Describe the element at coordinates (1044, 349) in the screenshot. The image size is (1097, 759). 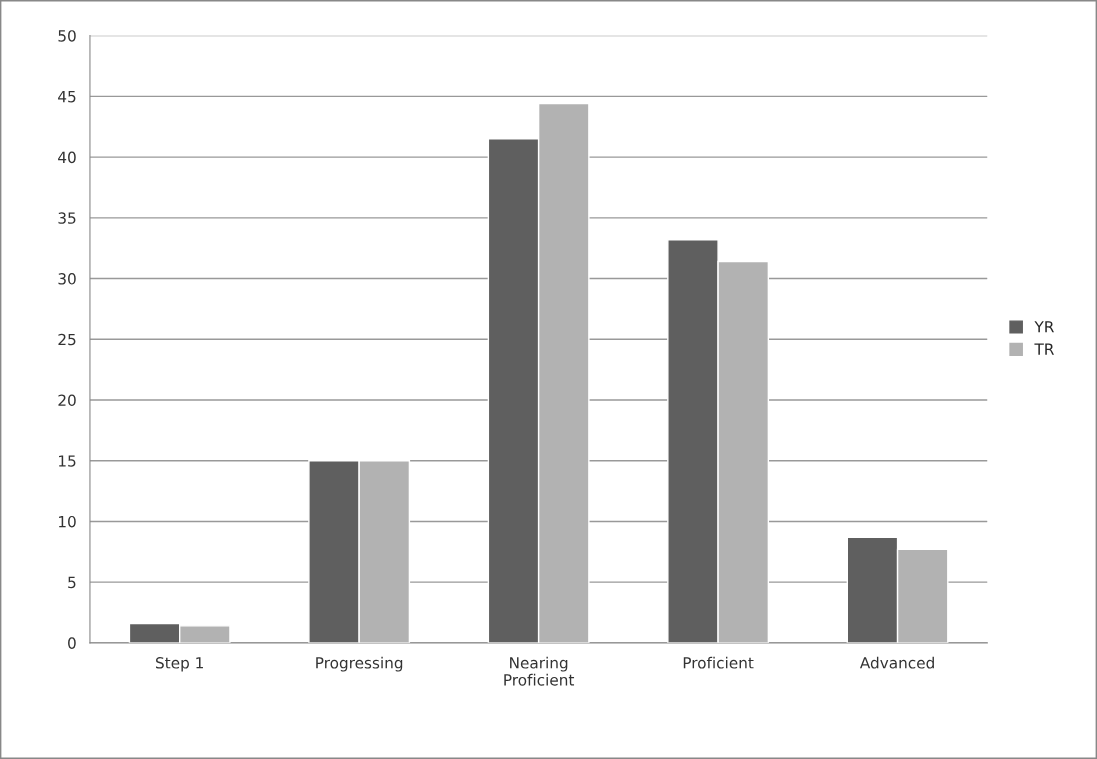
I see `legend-label: TR` at that location.